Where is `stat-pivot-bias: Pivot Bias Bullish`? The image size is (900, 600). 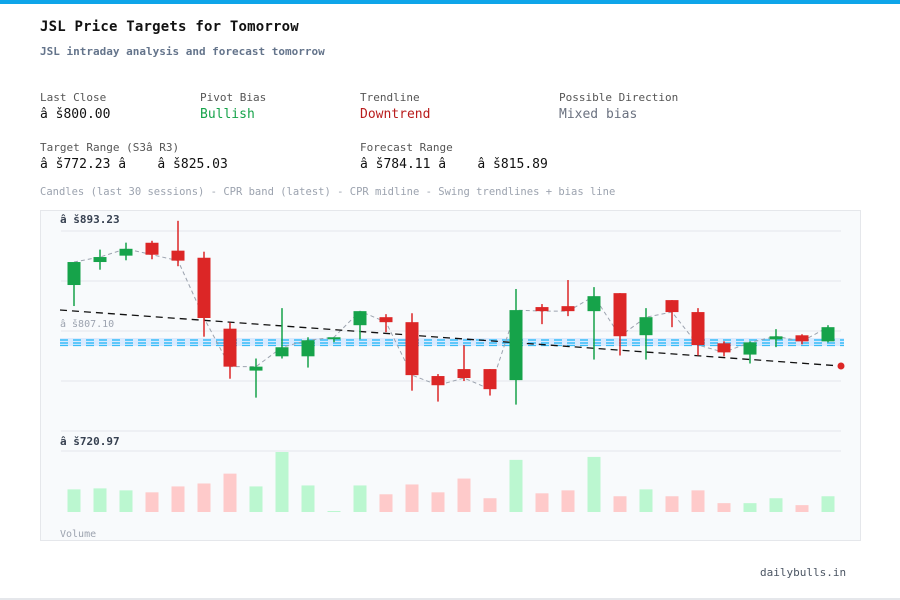 stat-pivot-bias: Pivot Bias Bullish is located at coordinates (233, 106).